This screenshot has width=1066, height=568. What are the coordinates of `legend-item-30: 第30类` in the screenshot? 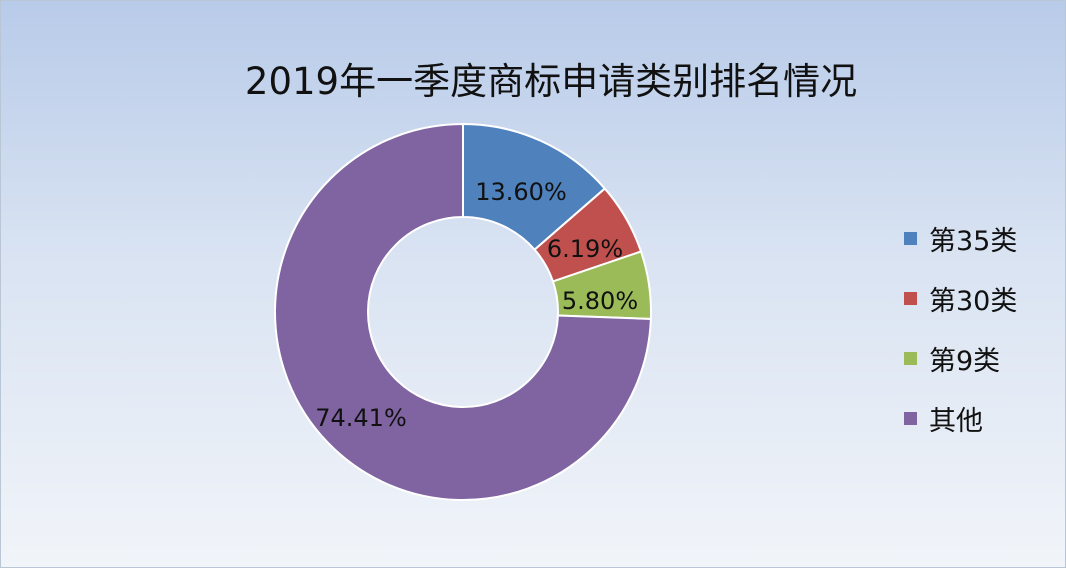 It's located at (960, 300).